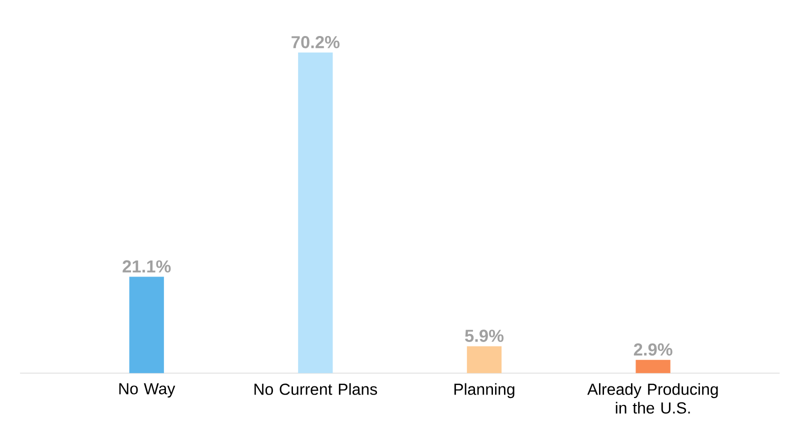 This screenshot has height=426, width=793. Describe the element at coordinates (146, 266) in the screenshot. I see `data-label: 21.1%` at that location.